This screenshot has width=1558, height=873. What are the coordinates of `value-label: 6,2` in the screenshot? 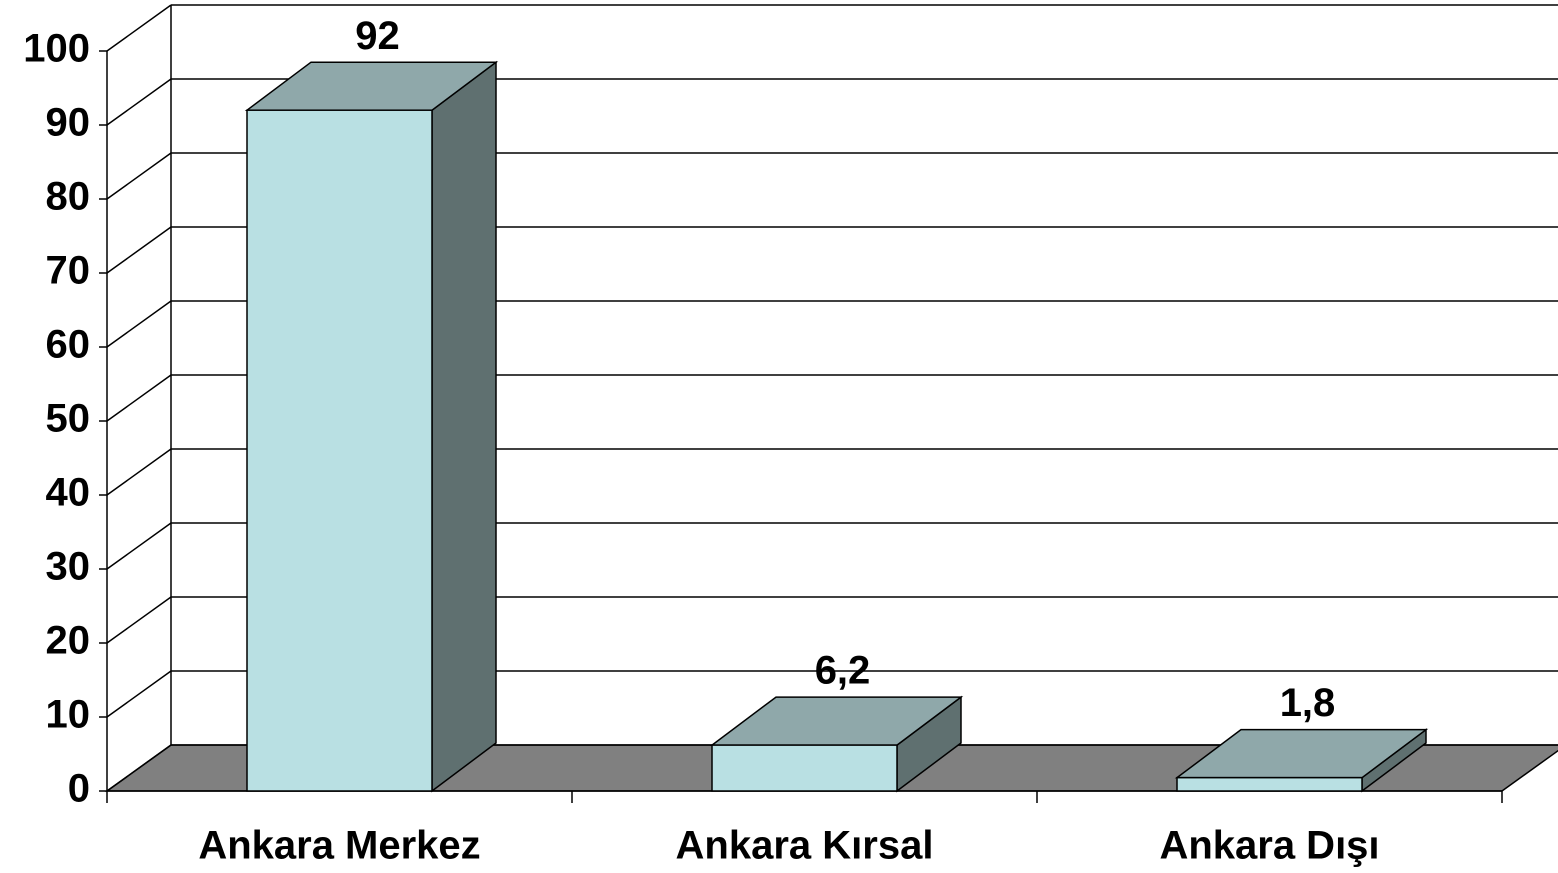 It's located at (843, 671).